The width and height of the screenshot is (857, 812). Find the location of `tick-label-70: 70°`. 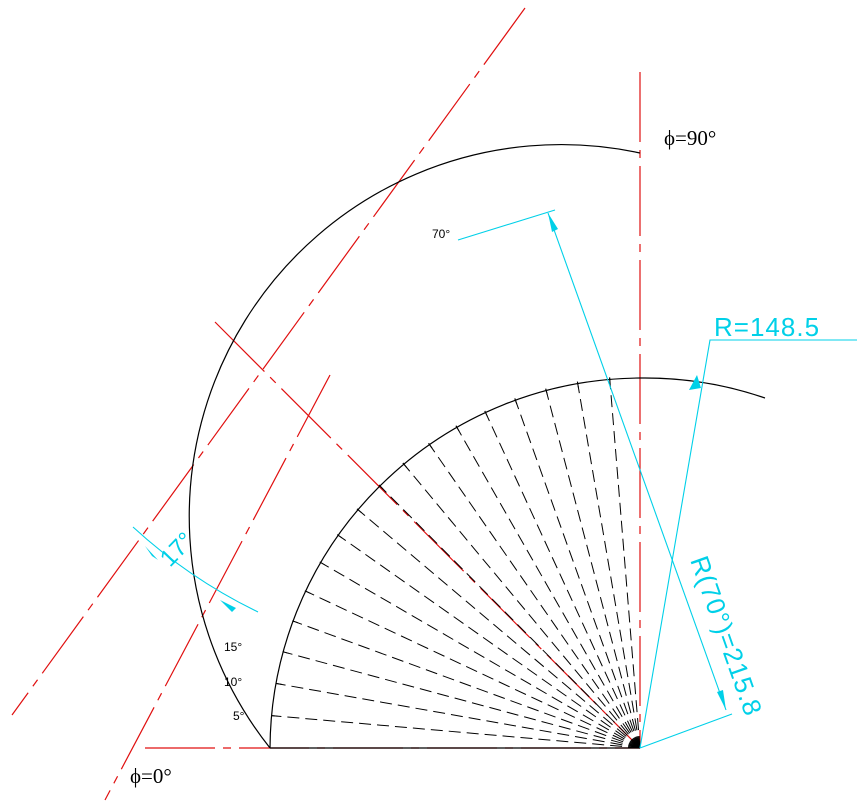

tick-label-70: 70° is located at coordinates (441, 234).